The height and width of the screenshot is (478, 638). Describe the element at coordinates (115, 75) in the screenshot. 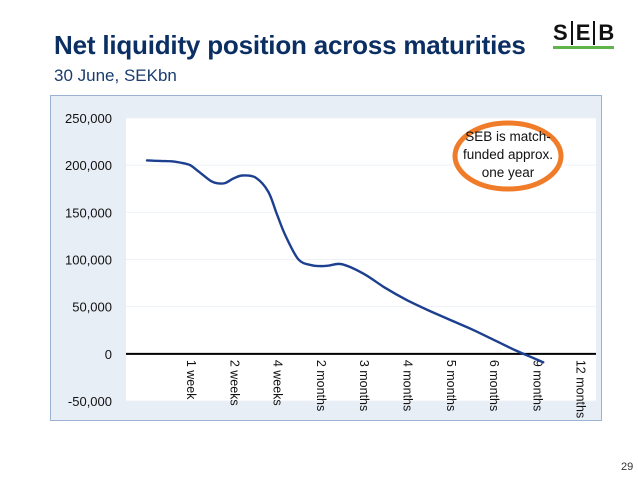

I see `page-subtitle: 30 June, SEKbn` at that location.